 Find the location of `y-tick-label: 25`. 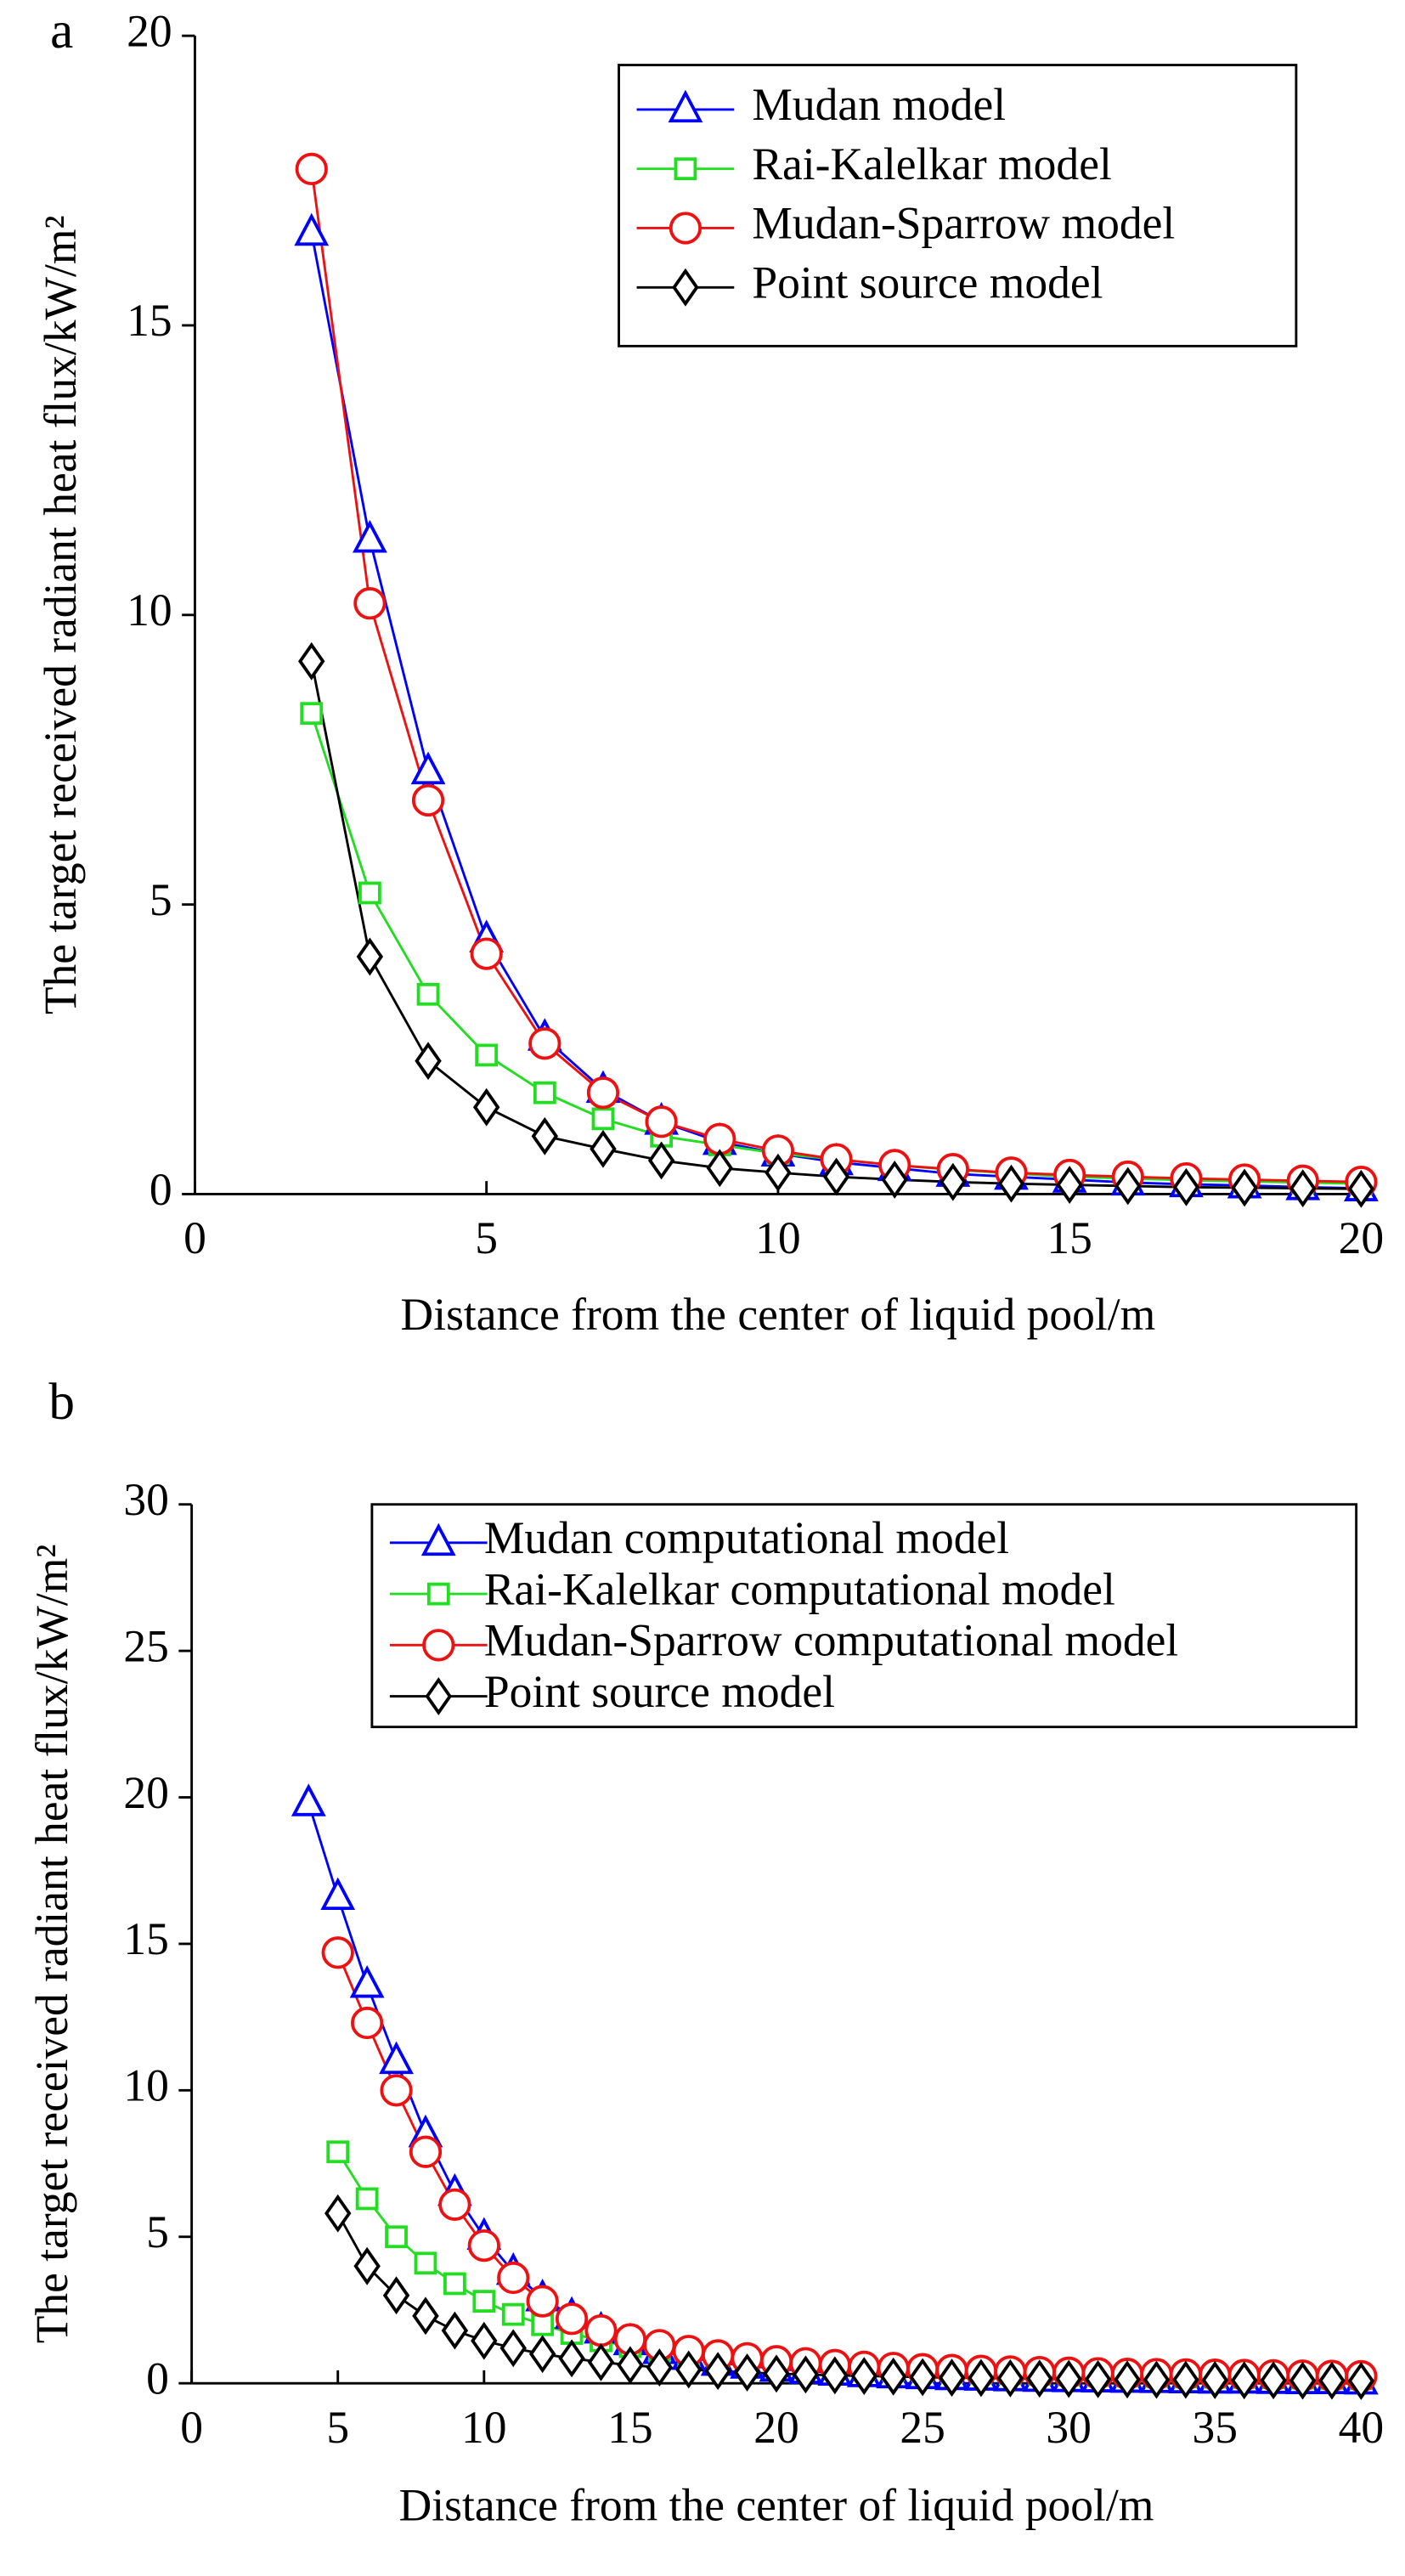

y-tick-label: 25 is located at coordinates (146, 1645).